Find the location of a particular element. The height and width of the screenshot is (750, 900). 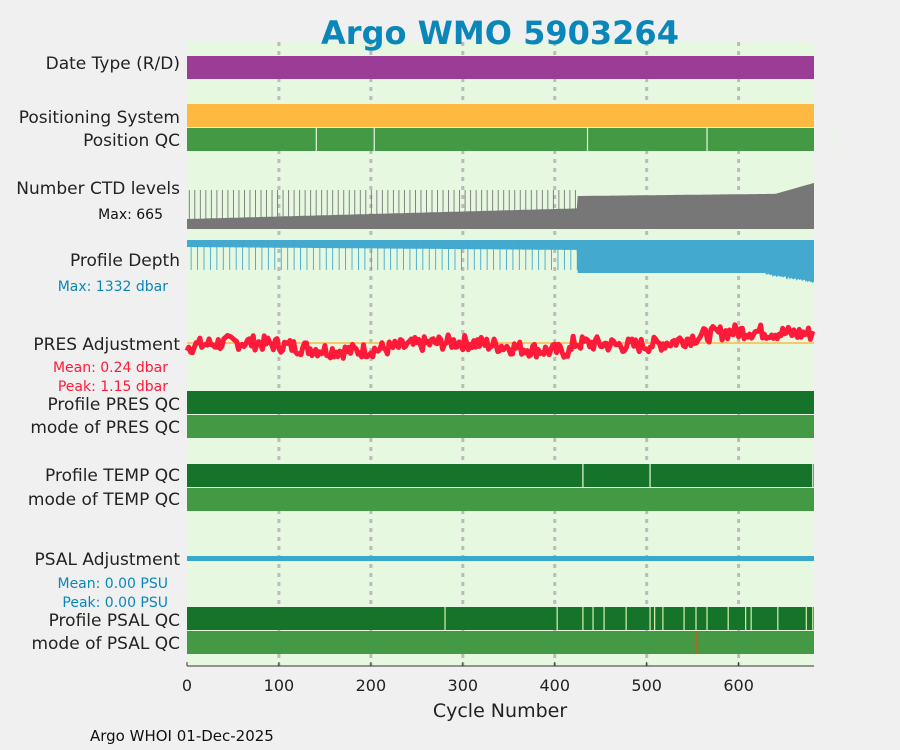

pres-adjustment-label: PRES Adjustment is located at coordinates (106, 345).